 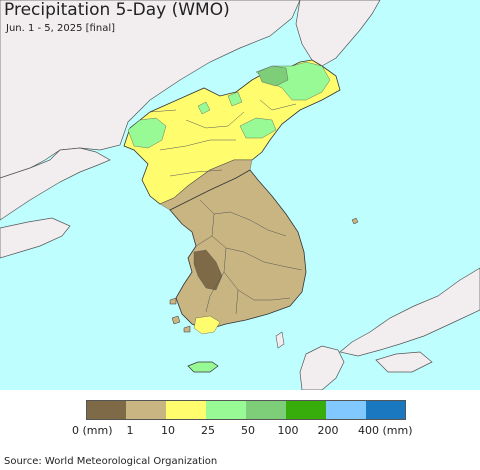 What do you see at coordinates (248, 430) in the screenshot?
I see `legend-tick-label: 50` at bounding box center [248, 430].